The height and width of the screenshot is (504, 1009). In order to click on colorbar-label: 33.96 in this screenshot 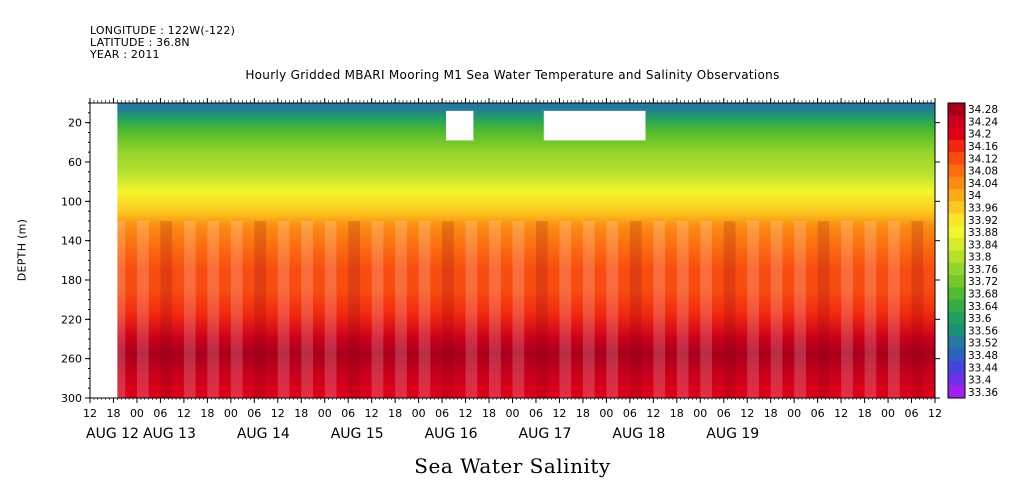, I will do `click(983, 208)`.